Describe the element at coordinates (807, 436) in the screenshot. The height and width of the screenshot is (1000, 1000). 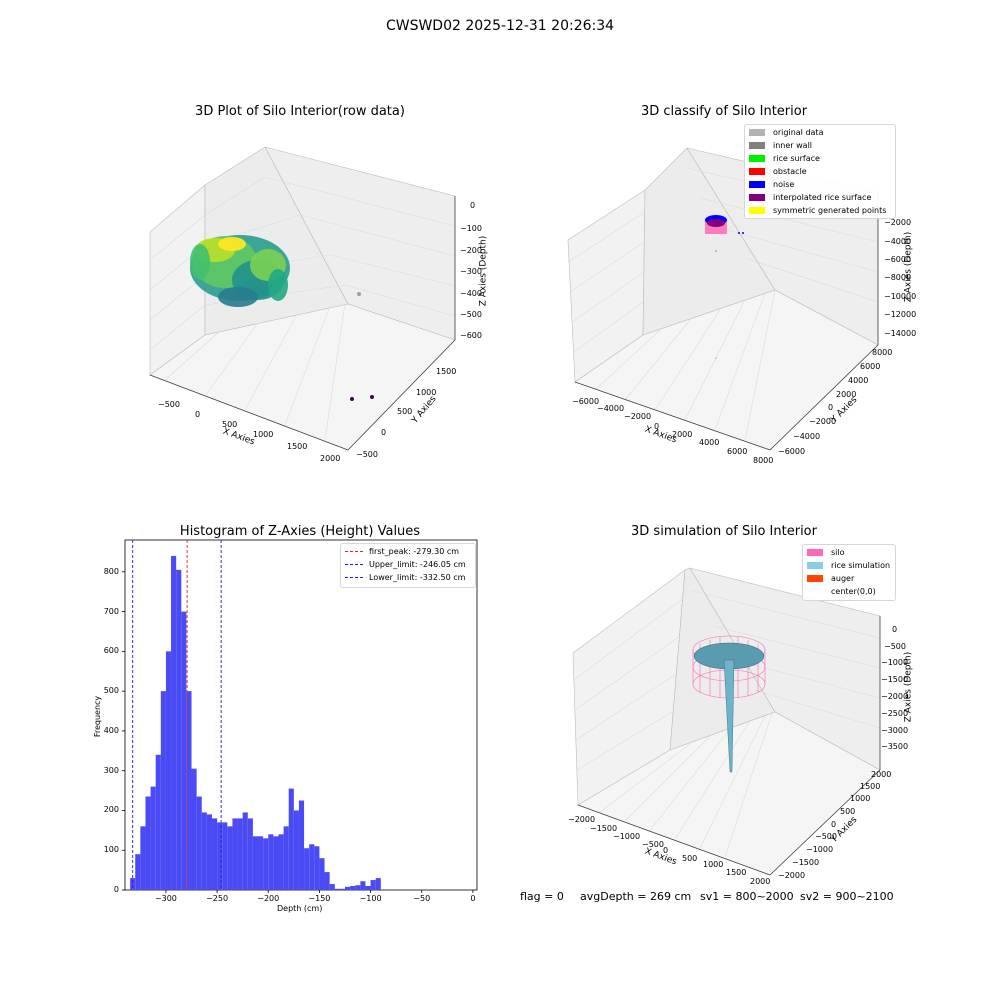
I see `panel2-ytick: −4000` at that location.